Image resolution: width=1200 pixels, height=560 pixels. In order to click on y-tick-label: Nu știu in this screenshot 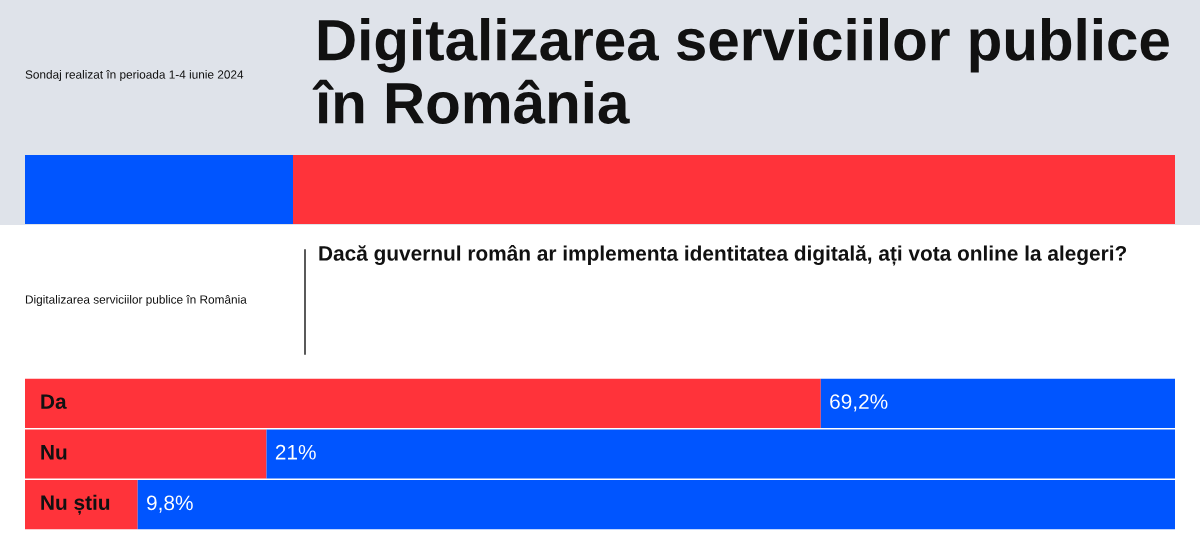, I will do `click(75, 504)`.